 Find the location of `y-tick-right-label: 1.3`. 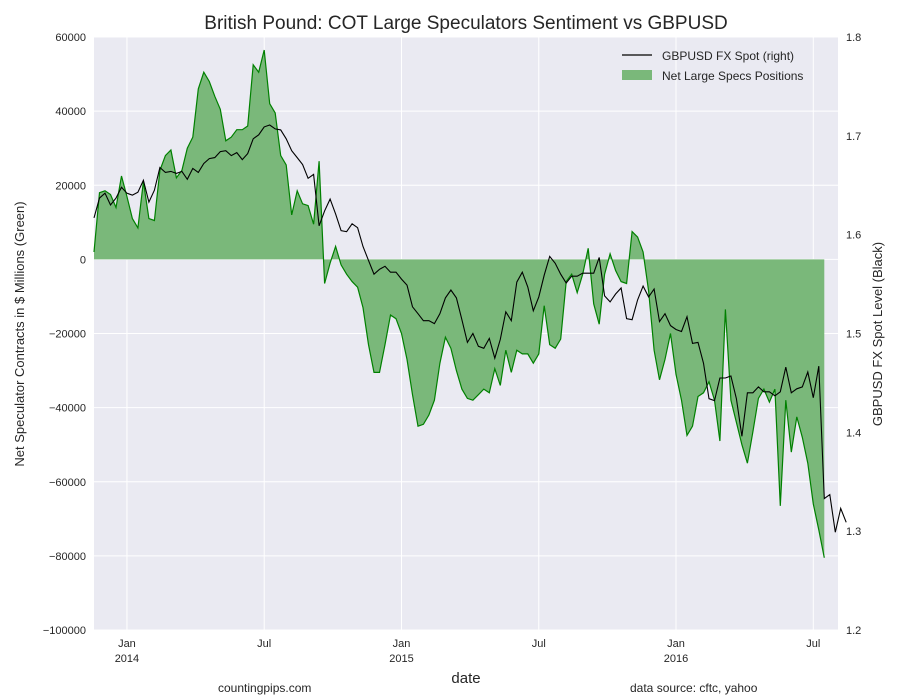

y-tick-right-label: 1.3 is located at coordinates (853, 532).